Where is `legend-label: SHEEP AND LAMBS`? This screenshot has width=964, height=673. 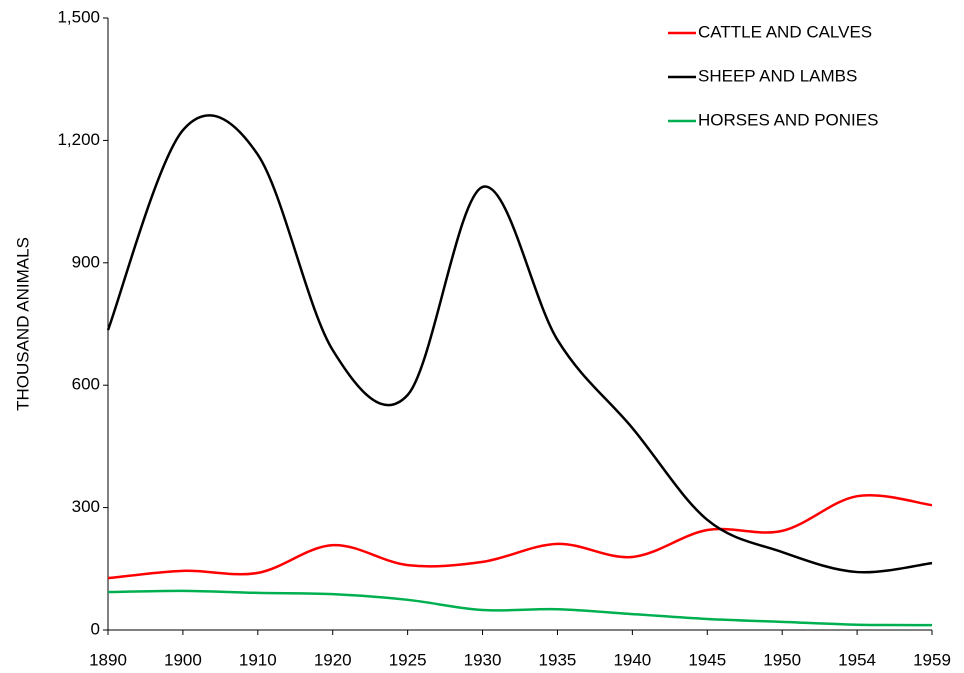 legend-label: SHEEP AND LAMBS is located at coordinates (777, 75).